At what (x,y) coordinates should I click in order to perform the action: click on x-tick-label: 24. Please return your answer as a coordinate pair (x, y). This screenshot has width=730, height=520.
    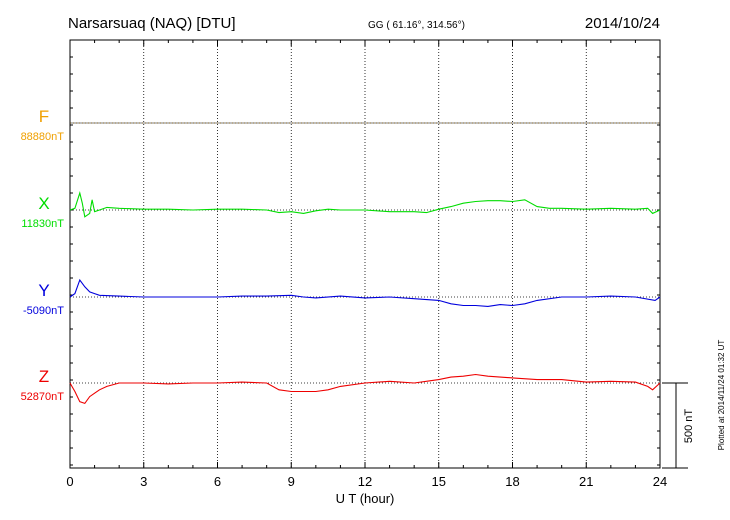
    Looking at the image, I should click on (660, 481).